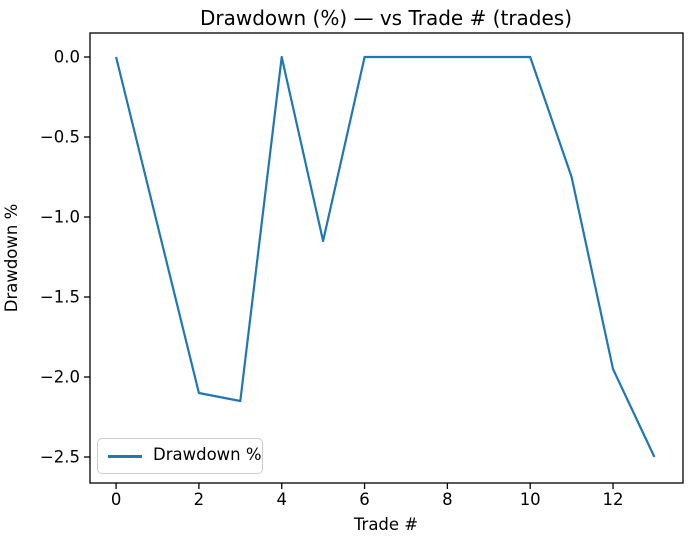 The height and width of the screenshot is (546, 695). What do you see at coordinates (60, 377) in the screenshot?
I see `y-tick-label: −2.0` at bounding box center [60, 377].